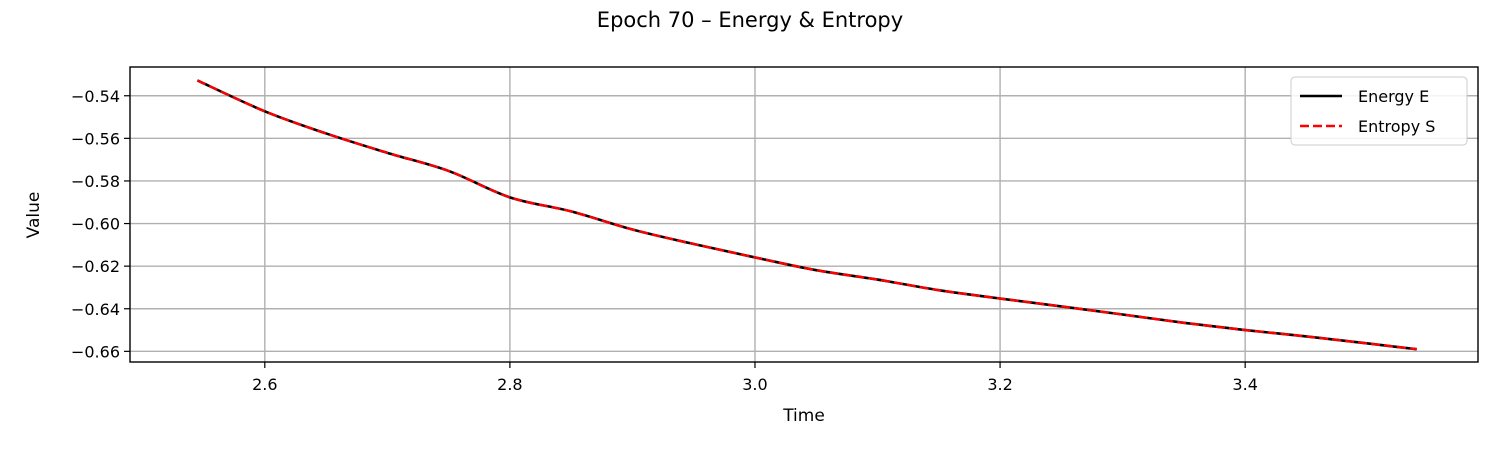 The height and width of the screenshot is (454, 1500). What do you see at coordinates (750, 20) in the screenshot?
I see `chart-title: Epoch 70 – Energy & Entropy` at bounding box center [750, 20].